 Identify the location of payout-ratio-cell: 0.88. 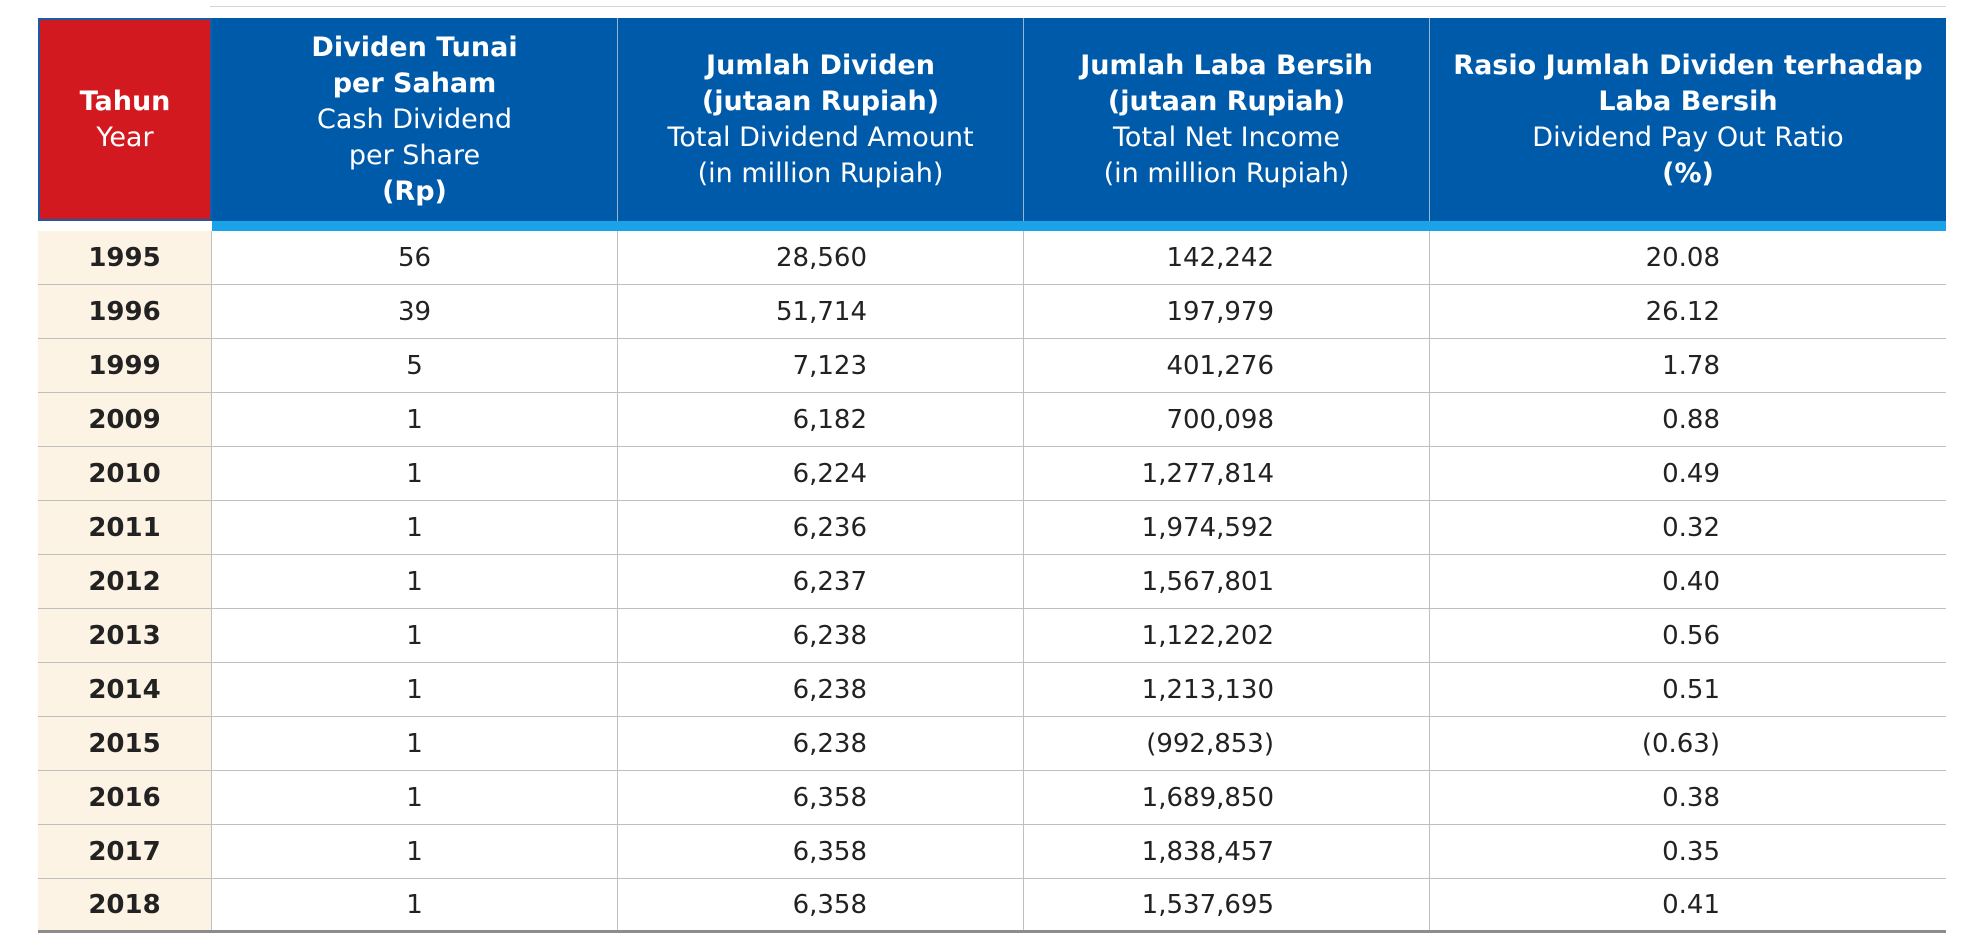
(1691, 419).